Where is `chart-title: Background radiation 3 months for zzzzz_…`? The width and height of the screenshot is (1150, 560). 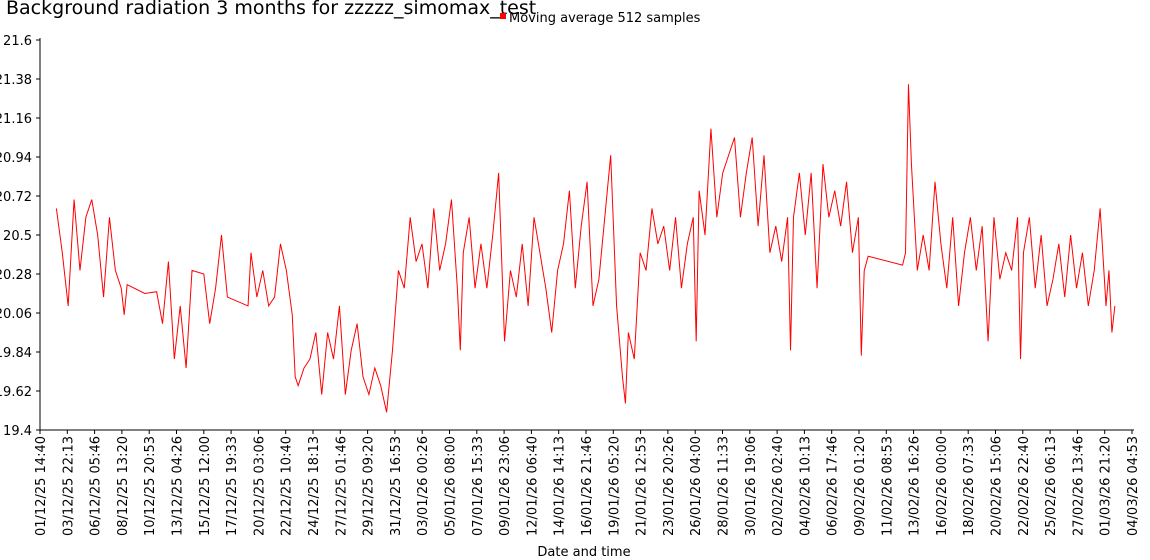 chart-title: Background radiation 3 months for zzzzz_… is located at coordinates (271, 9).